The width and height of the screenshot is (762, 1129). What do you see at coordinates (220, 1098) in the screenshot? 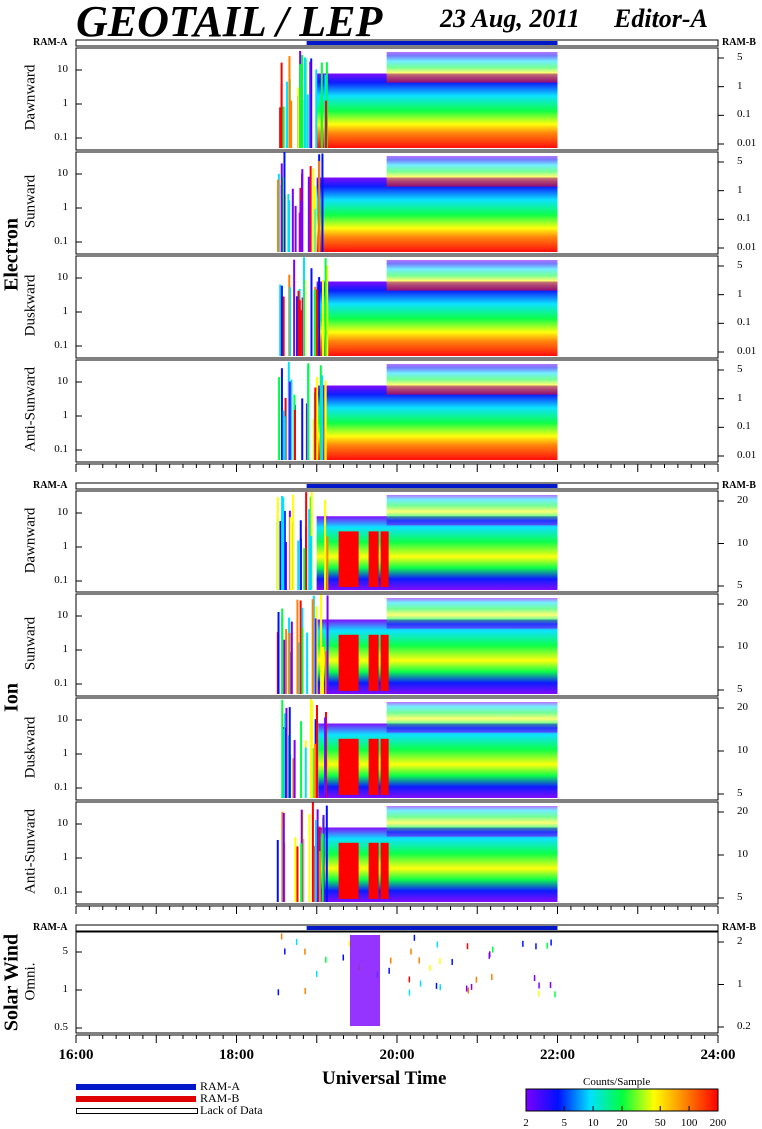
I see `legend-ram-b-label: RAM-B` at bounding box center [220, 1098].